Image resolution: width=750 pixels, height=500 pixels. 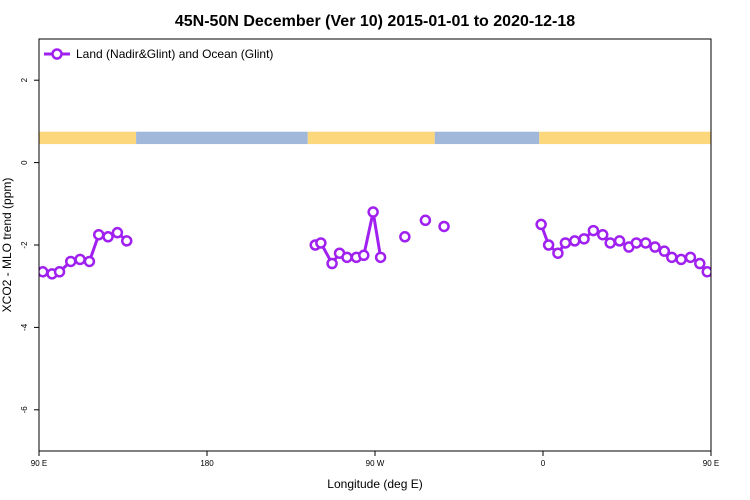 What do you see at coordinates (375, 243) in the screenshot?
I see `series-layer` at bounding box center [375, 243].